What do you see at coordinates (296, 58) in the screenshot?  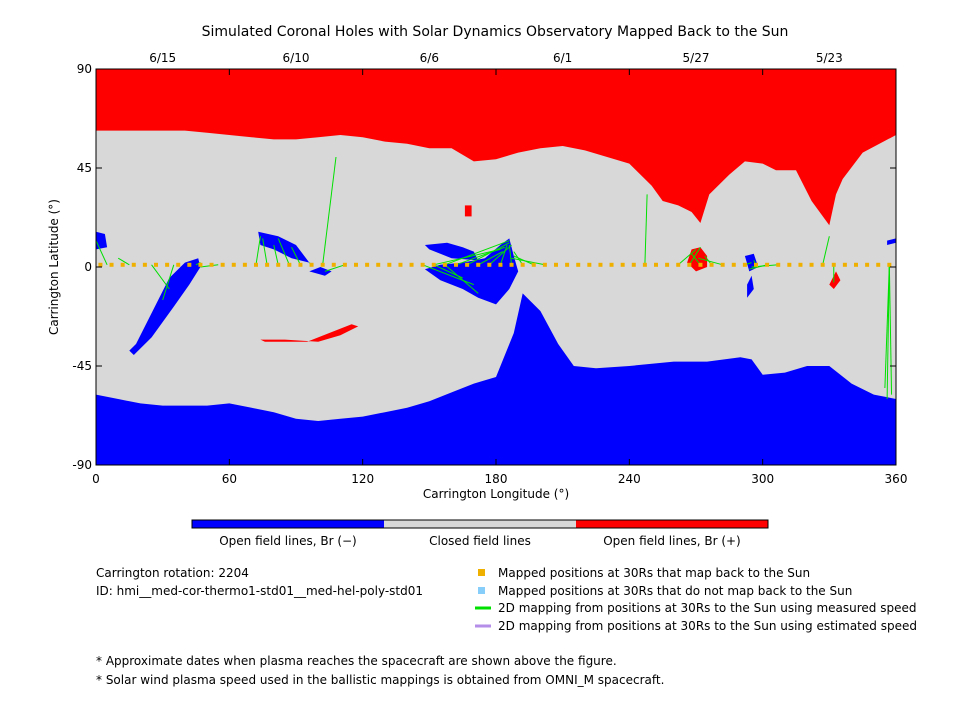 I see `date-label-1: 6/10` at bounding box center [296, 58].